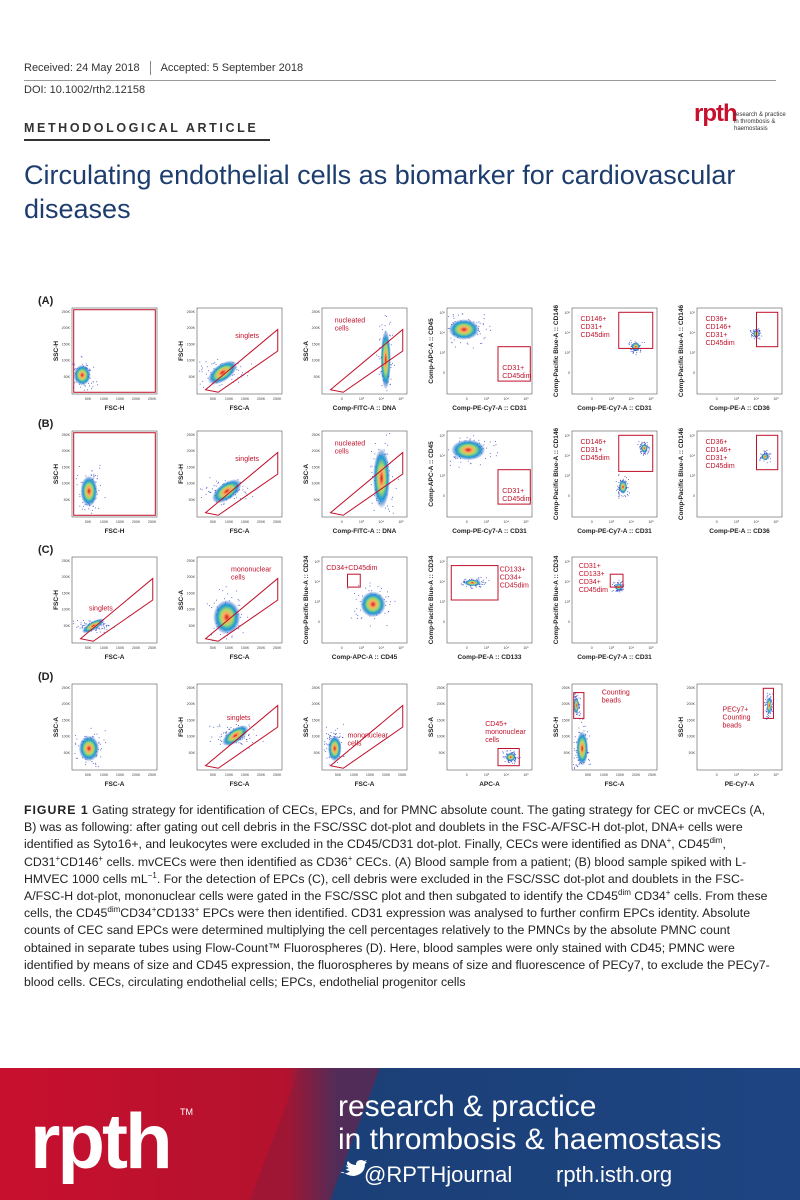 The image size is (800, 1200). I want to click on gate-label: CD146+, so click(594, 442).